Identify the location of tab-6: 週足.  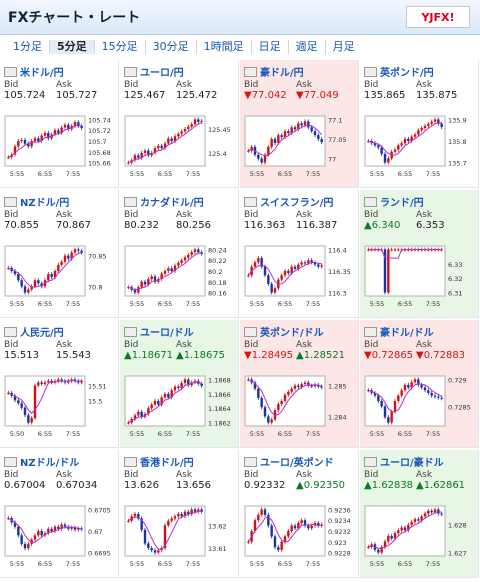
(307, 47).